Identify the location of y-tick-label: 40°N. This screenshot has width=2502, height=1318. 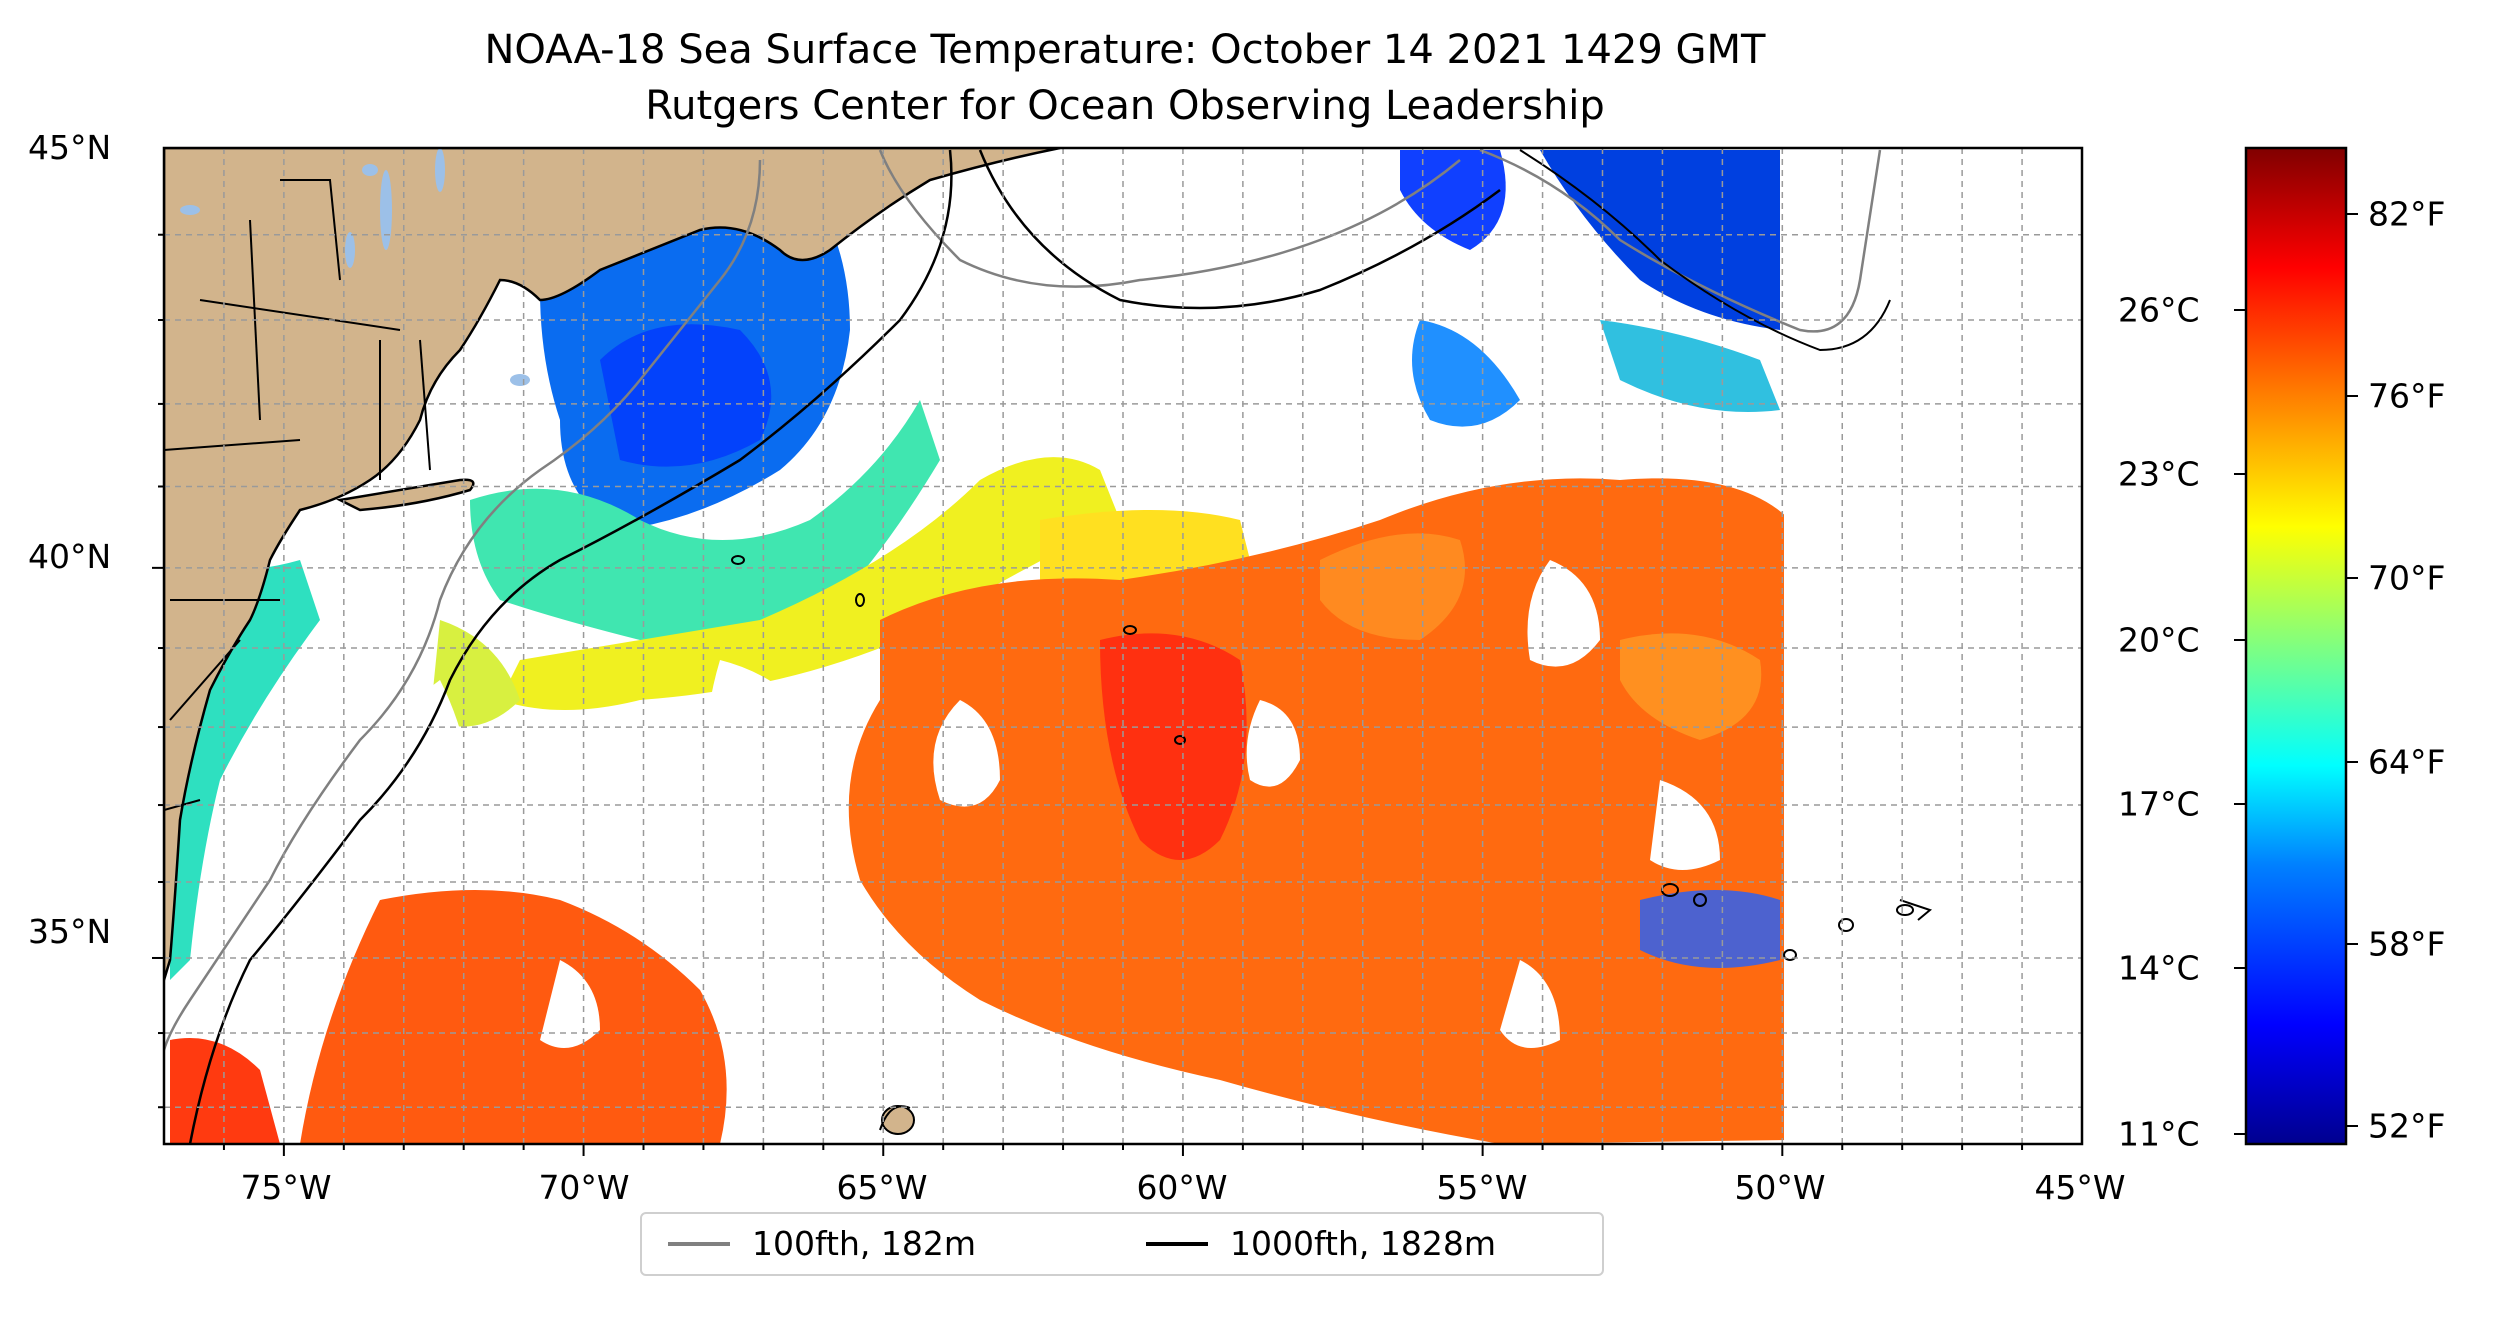
(70, 556).